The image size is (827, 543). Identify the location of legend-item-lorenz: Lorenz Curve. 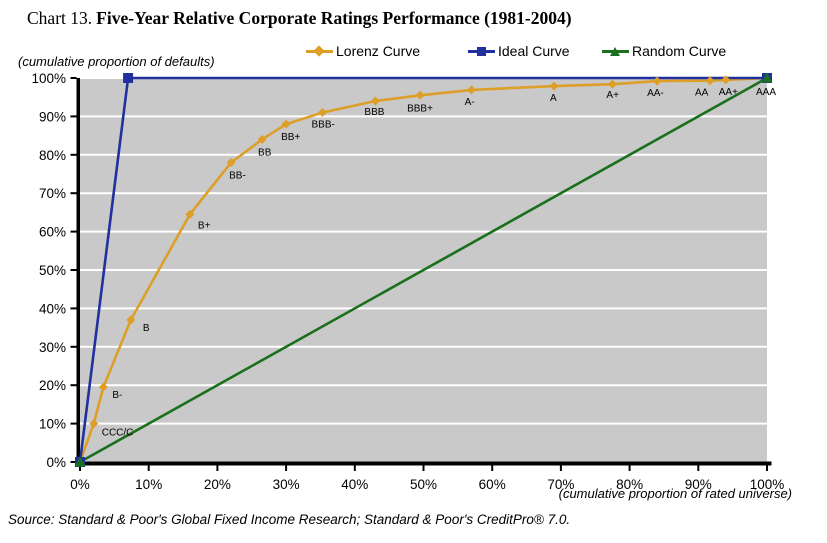
(363, 51).